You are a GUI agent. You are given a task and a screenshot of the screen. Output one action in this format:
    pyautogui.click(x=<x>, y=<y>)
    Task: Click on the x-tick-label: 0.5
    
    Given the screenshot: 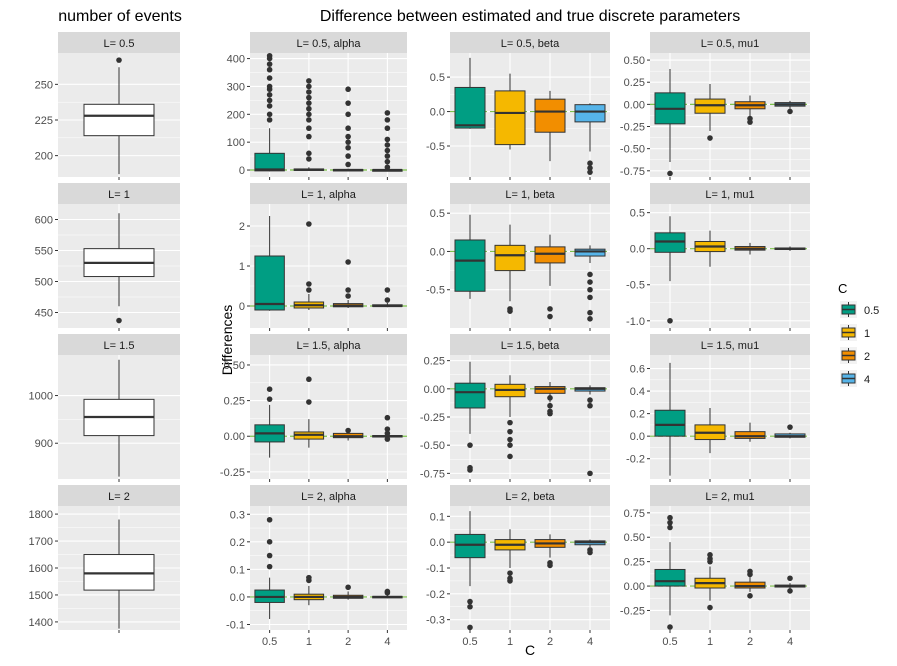 What is the action you would take?
    pyautogui.click(x=669, y=642)
    